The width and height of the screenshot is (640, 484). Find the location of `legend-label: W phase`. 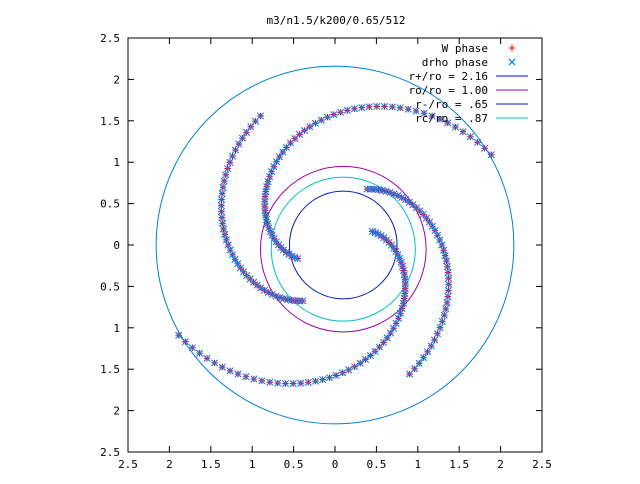

legend-label: W phase is located at coordinates (465, 48).